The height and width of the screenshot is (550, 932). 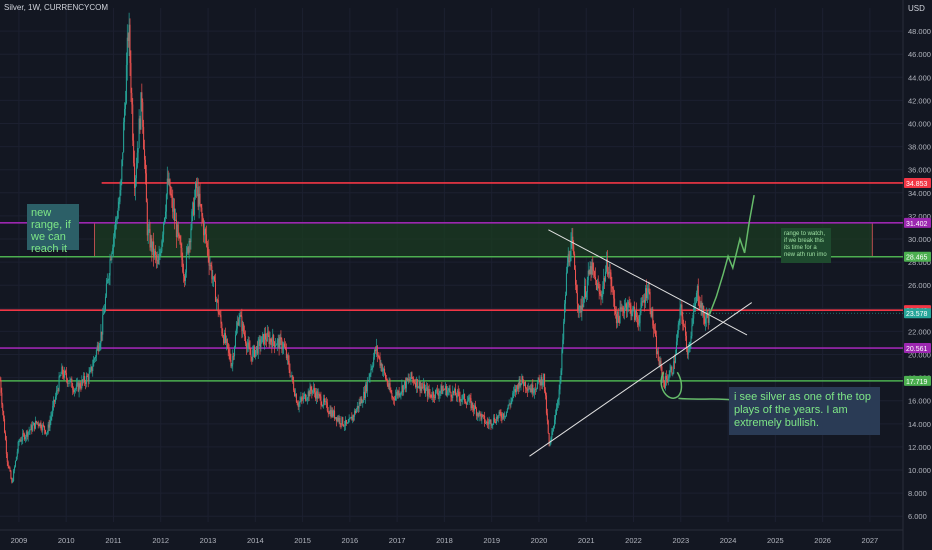 I want to click on x-tick-label: 2016, so click(x=350, y=540).